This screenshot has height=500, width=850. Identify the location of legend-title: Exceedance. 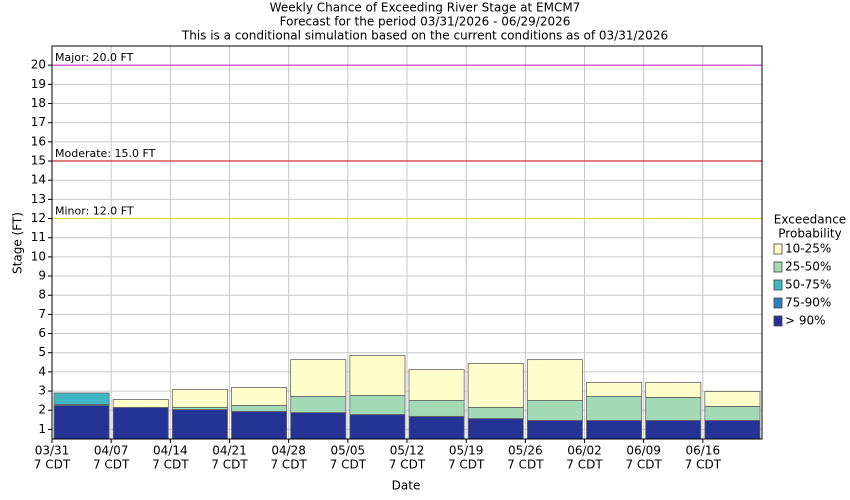
(810, 220).